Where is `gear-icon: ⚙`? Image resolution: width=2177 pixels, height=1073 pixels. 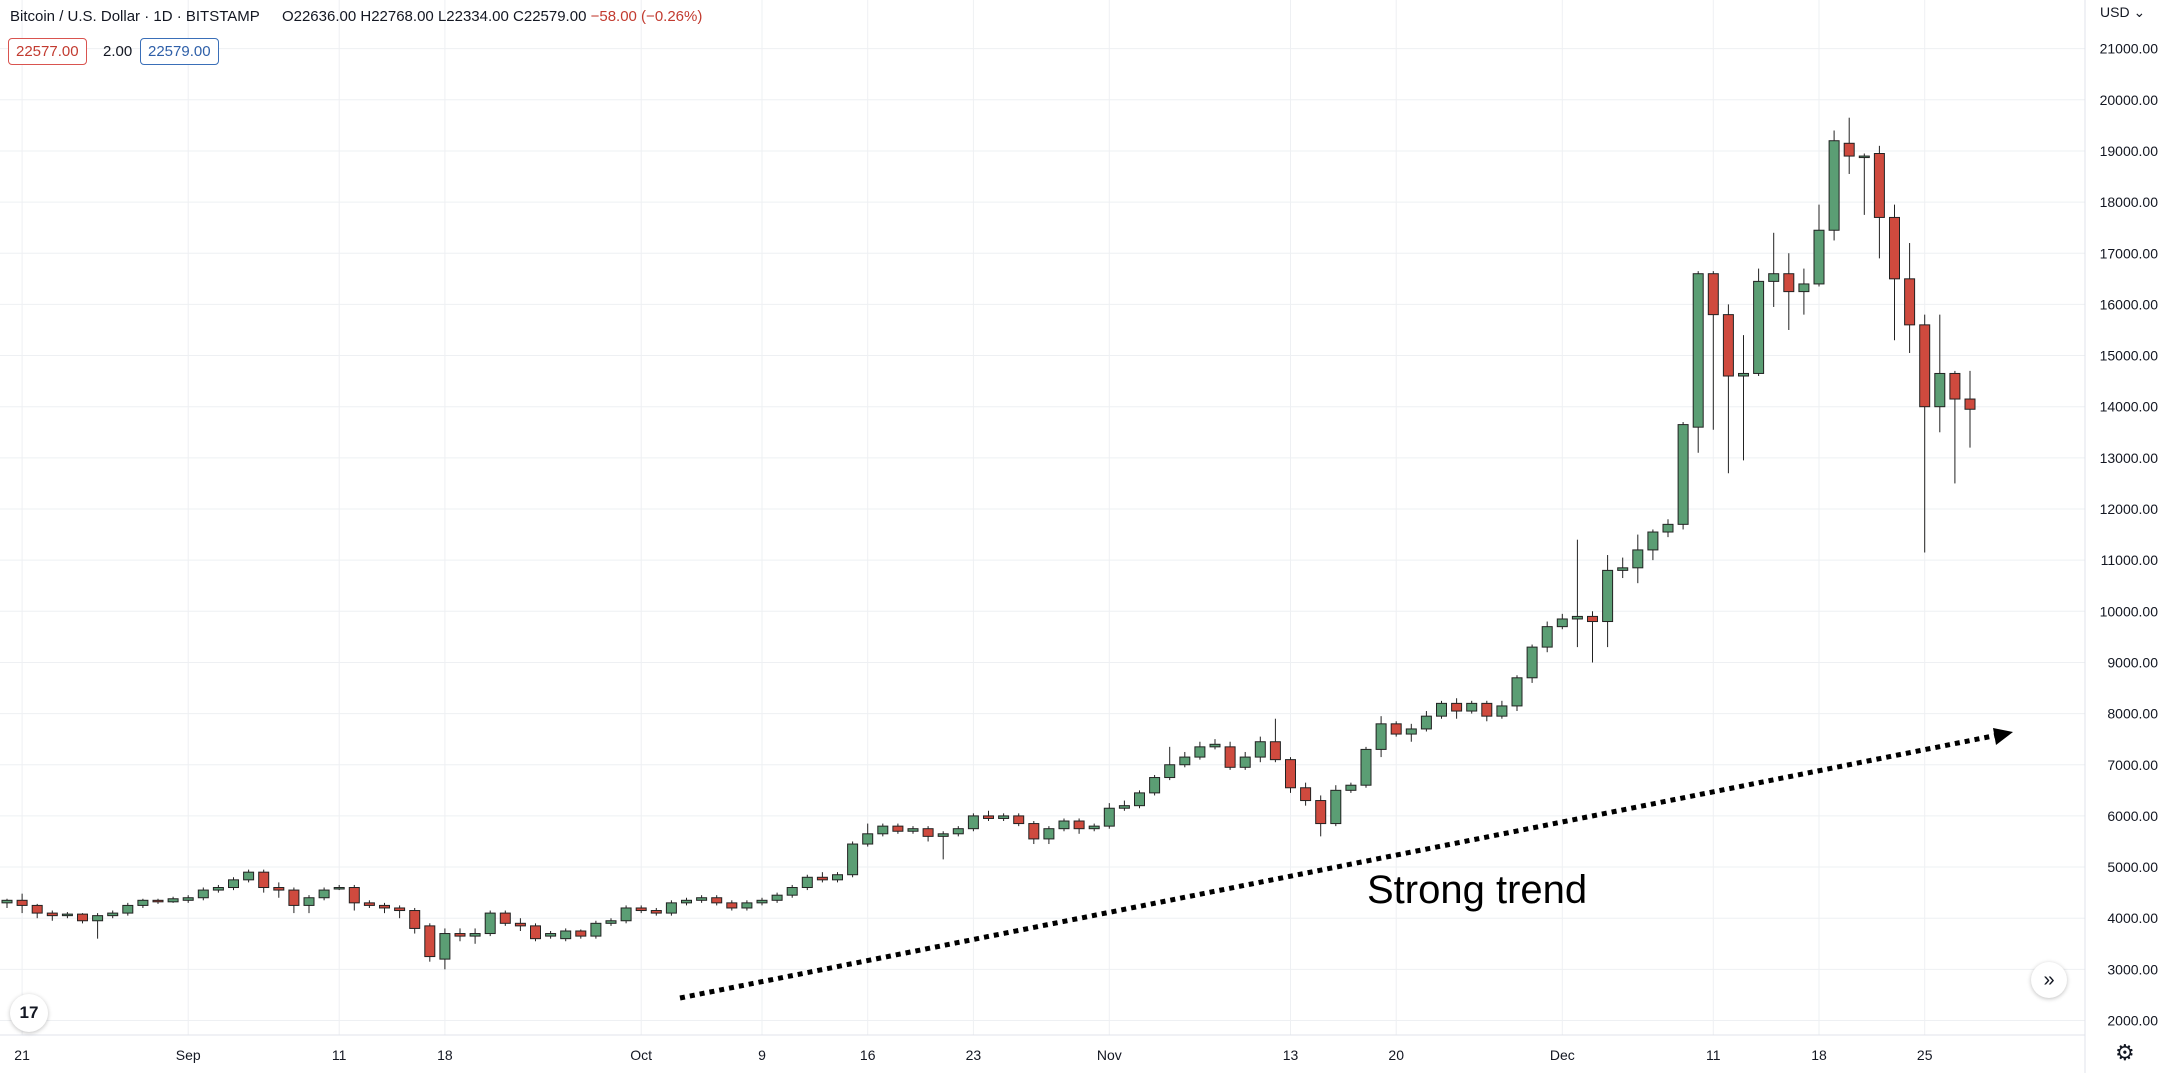
gear-icon: ⚙ is located at coordinates (2125, 1052).